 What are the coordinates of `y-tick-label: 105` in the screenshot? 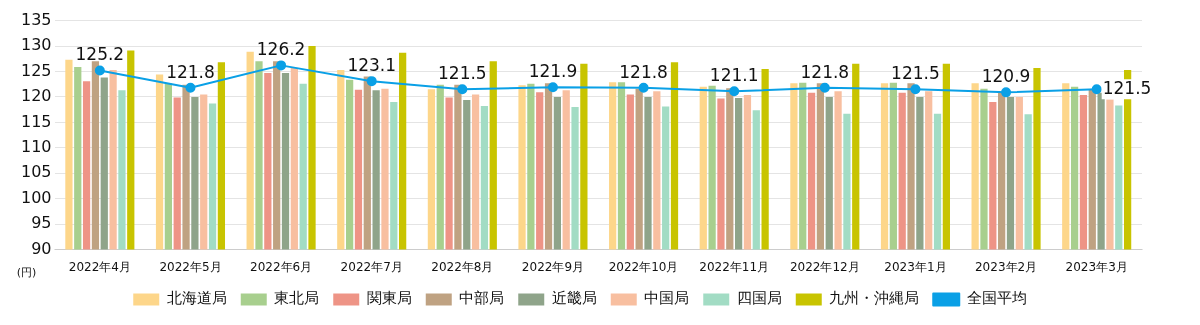 It's located at (36, 172).